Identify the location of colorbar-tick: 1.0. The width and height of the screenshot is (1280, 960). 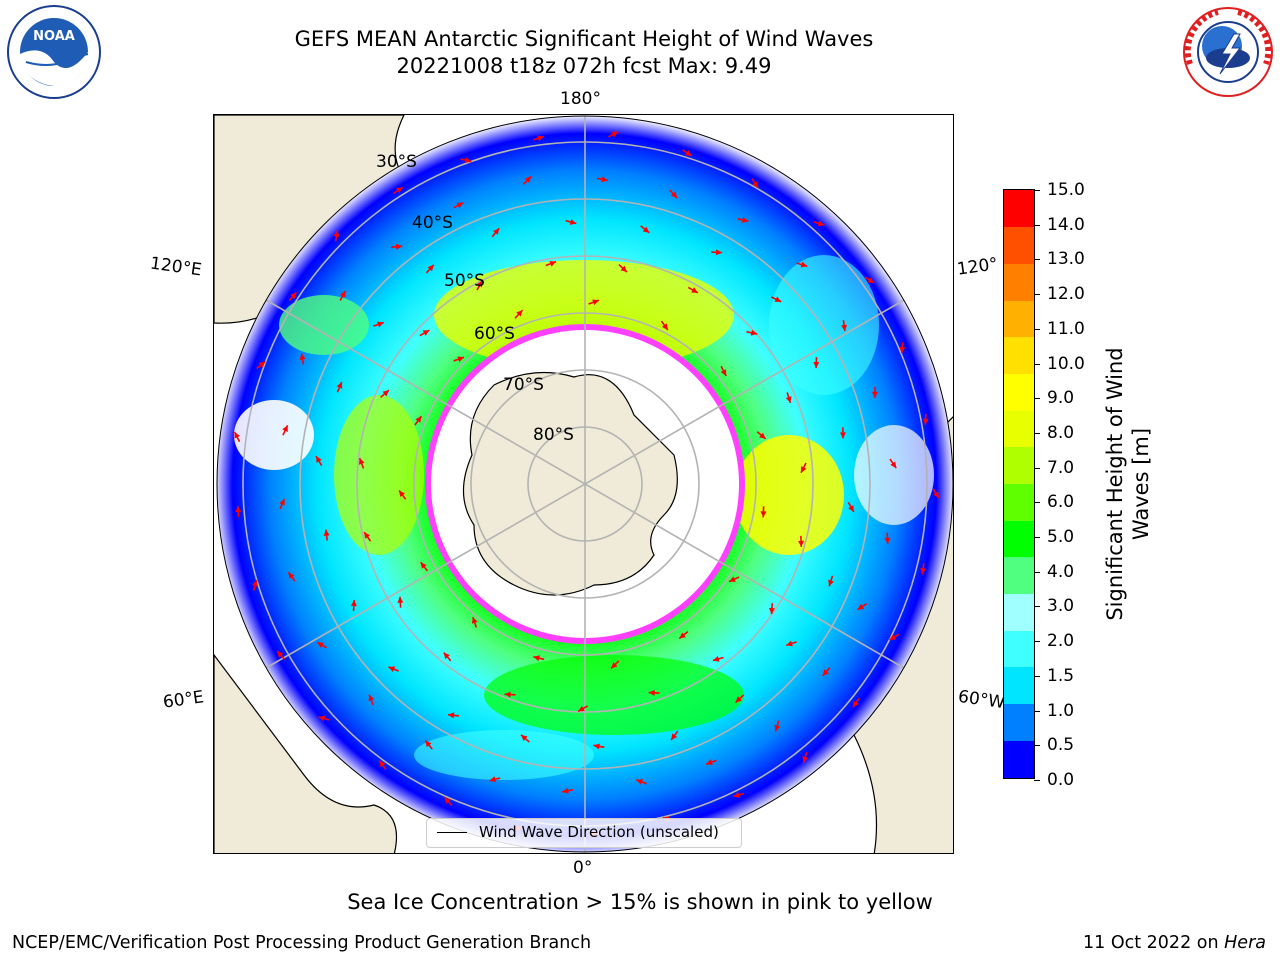
(1053, 711).